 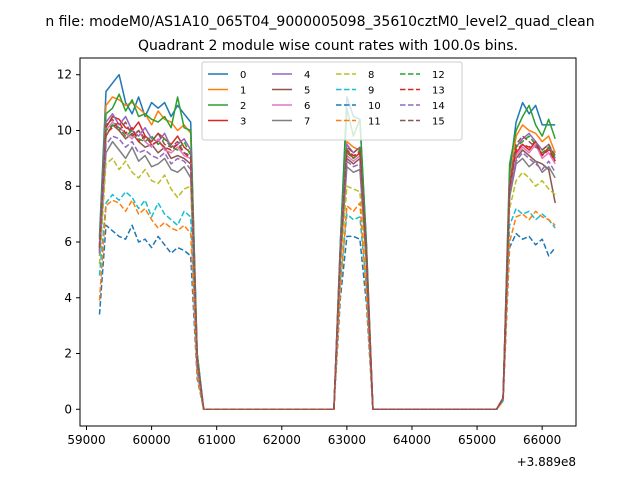 I want to click on x-tick-label: 59000, so click(x=86, y=440).